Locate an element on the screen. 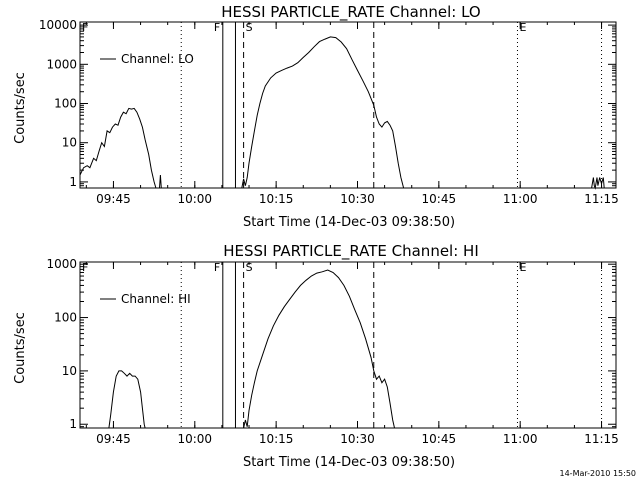  lo-marker-label: S is located at coordinates (249, 27).